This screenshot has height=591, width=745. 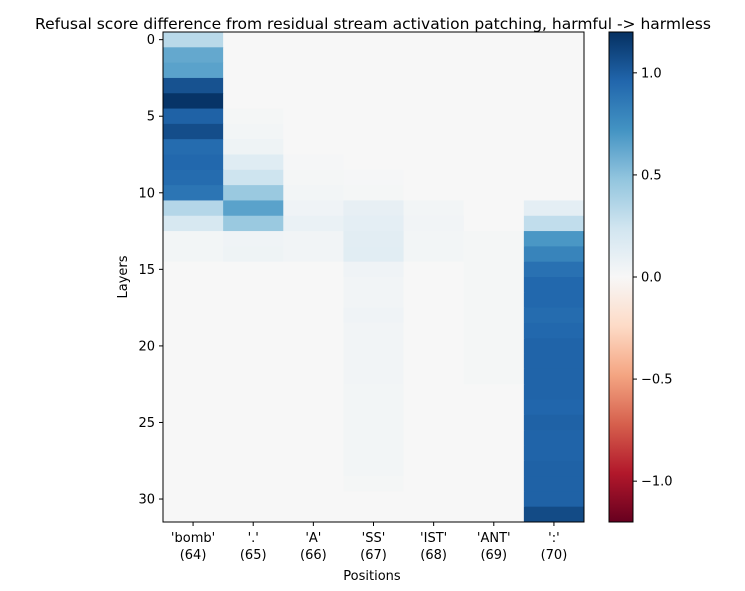 I want to click on x-tick-label-token: 'bomb', so click(x=193, y=538).